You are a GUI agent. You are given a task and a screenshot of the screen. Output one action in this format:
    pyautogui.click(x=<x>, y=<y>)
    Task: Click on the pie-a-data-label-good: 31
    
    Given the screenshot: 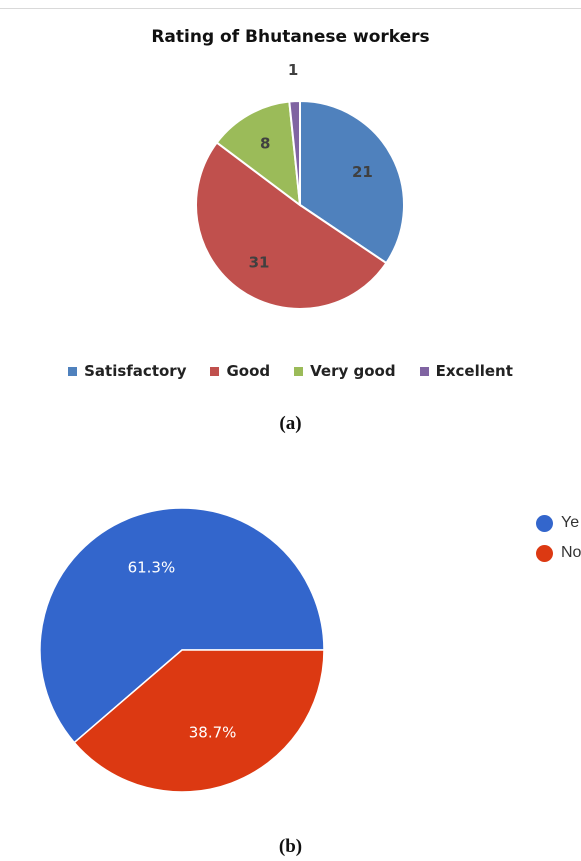 What is the action you would take?
    pyautogui.click(x=259, y=263)
    